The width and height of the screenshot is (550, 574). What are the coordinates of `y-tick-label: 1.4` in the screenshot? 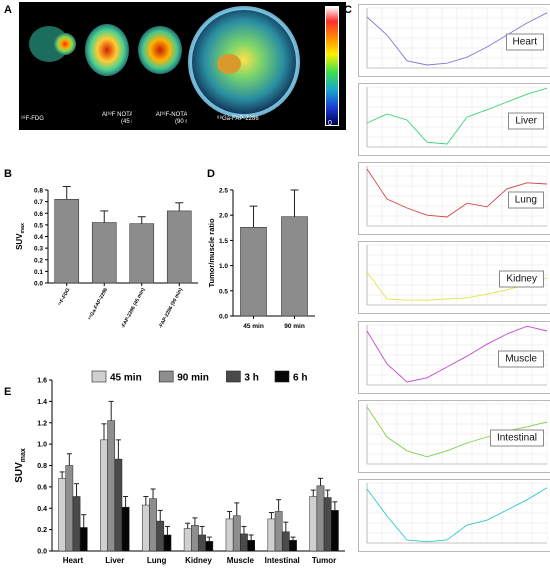 It's located at (42, 402).